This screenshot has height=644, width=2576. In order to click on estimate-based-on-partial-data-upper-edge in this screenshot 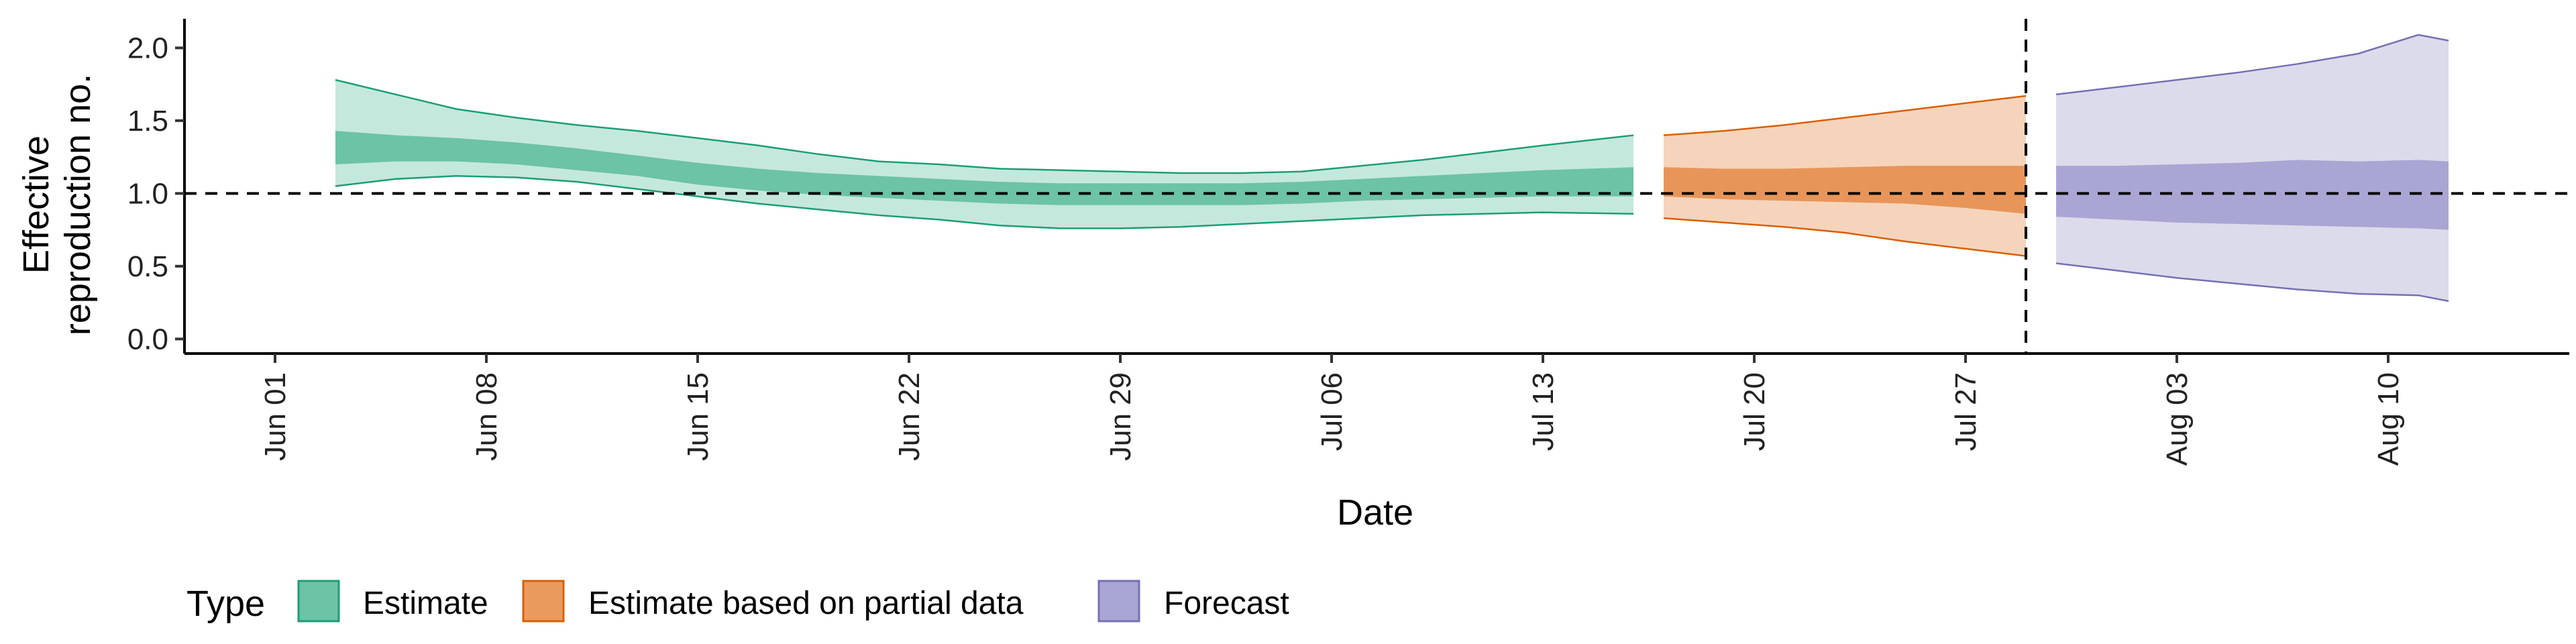, I will do `click(1845, 115)`.